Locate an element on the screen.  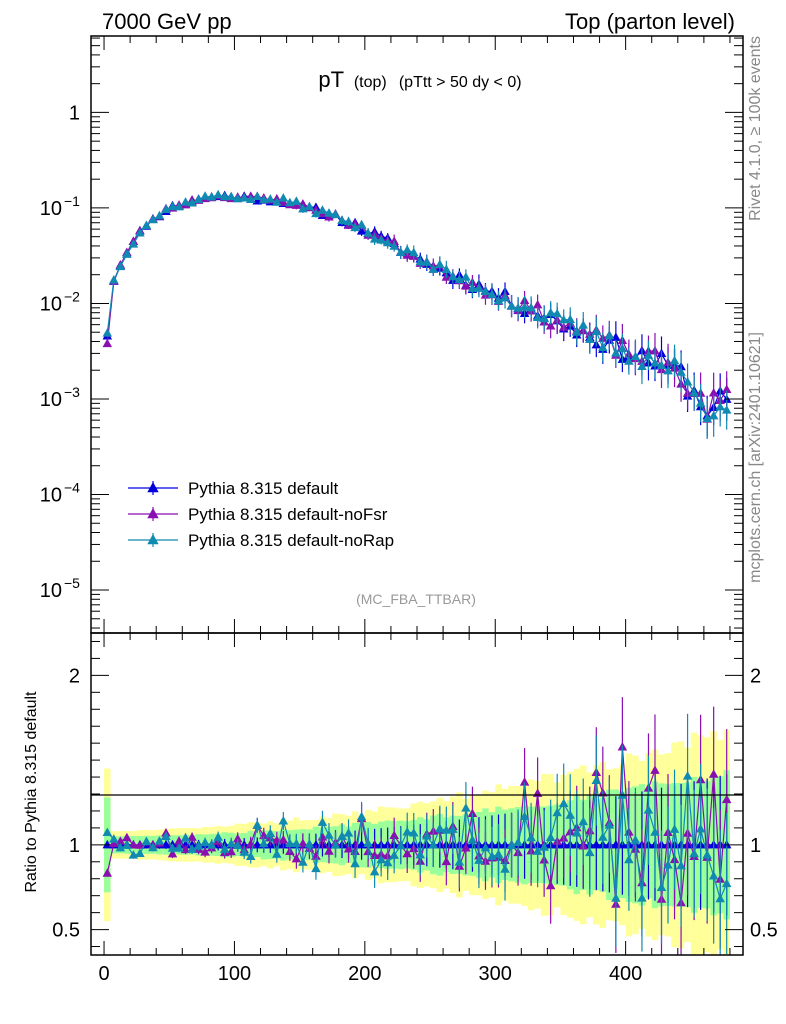
x-tick-label: 100 is located at coordinates (234, 974).